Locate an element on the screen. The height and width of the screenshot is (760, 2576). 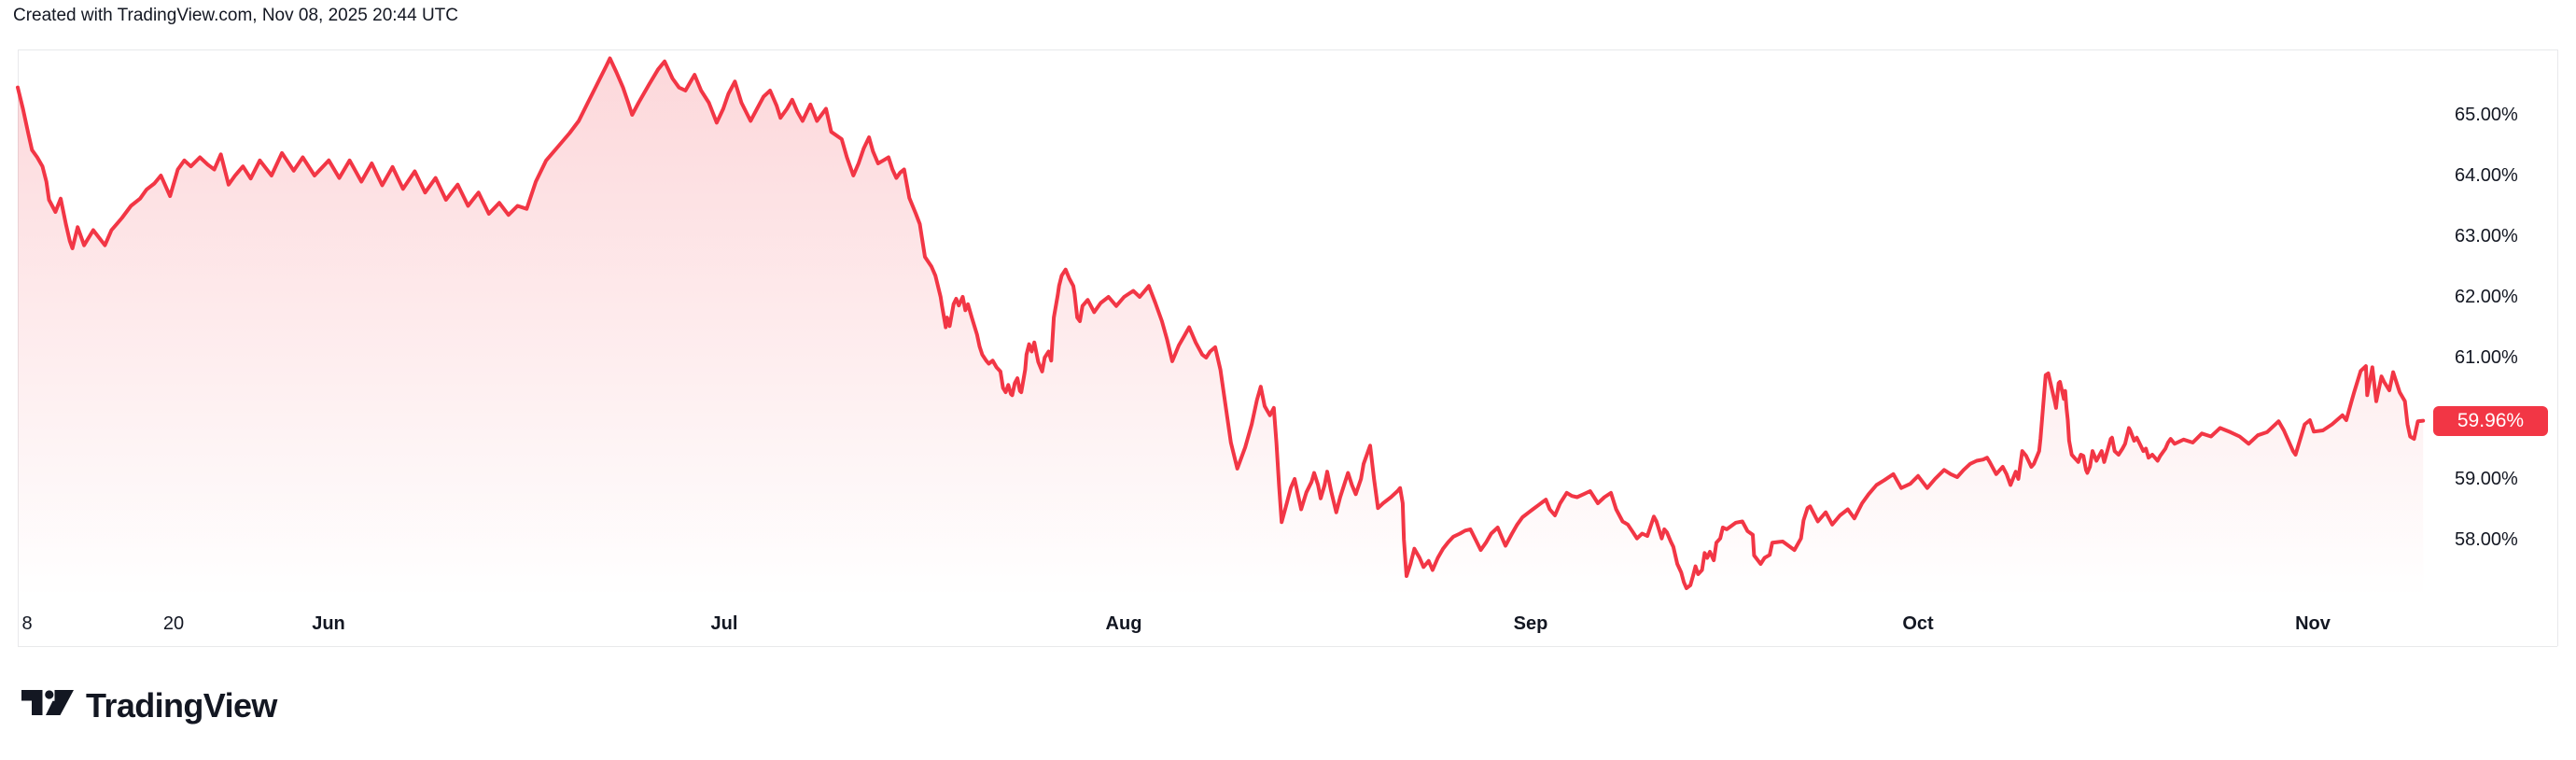
chart-border-right is located at coordinates (2557, 348).